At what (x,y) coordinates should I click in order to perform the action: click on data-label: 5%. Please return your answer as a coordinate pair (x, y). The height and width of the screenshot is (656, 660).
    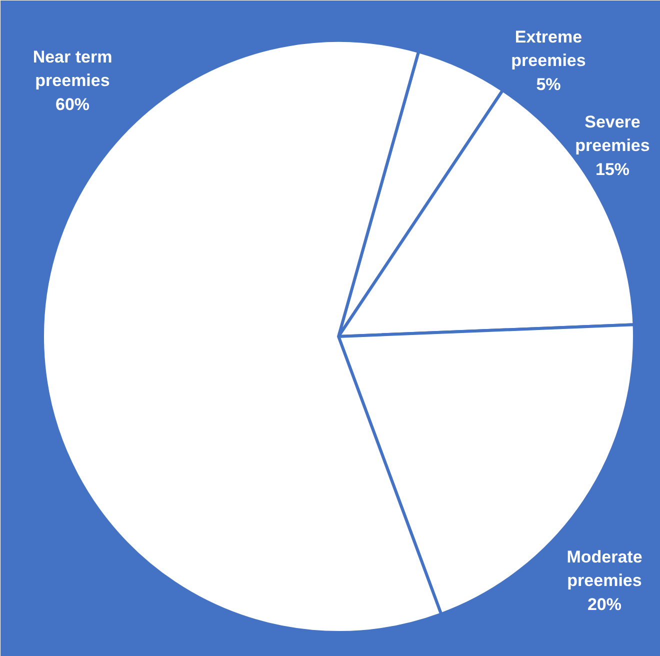
    Looking at the image, I should click on (548, 84).